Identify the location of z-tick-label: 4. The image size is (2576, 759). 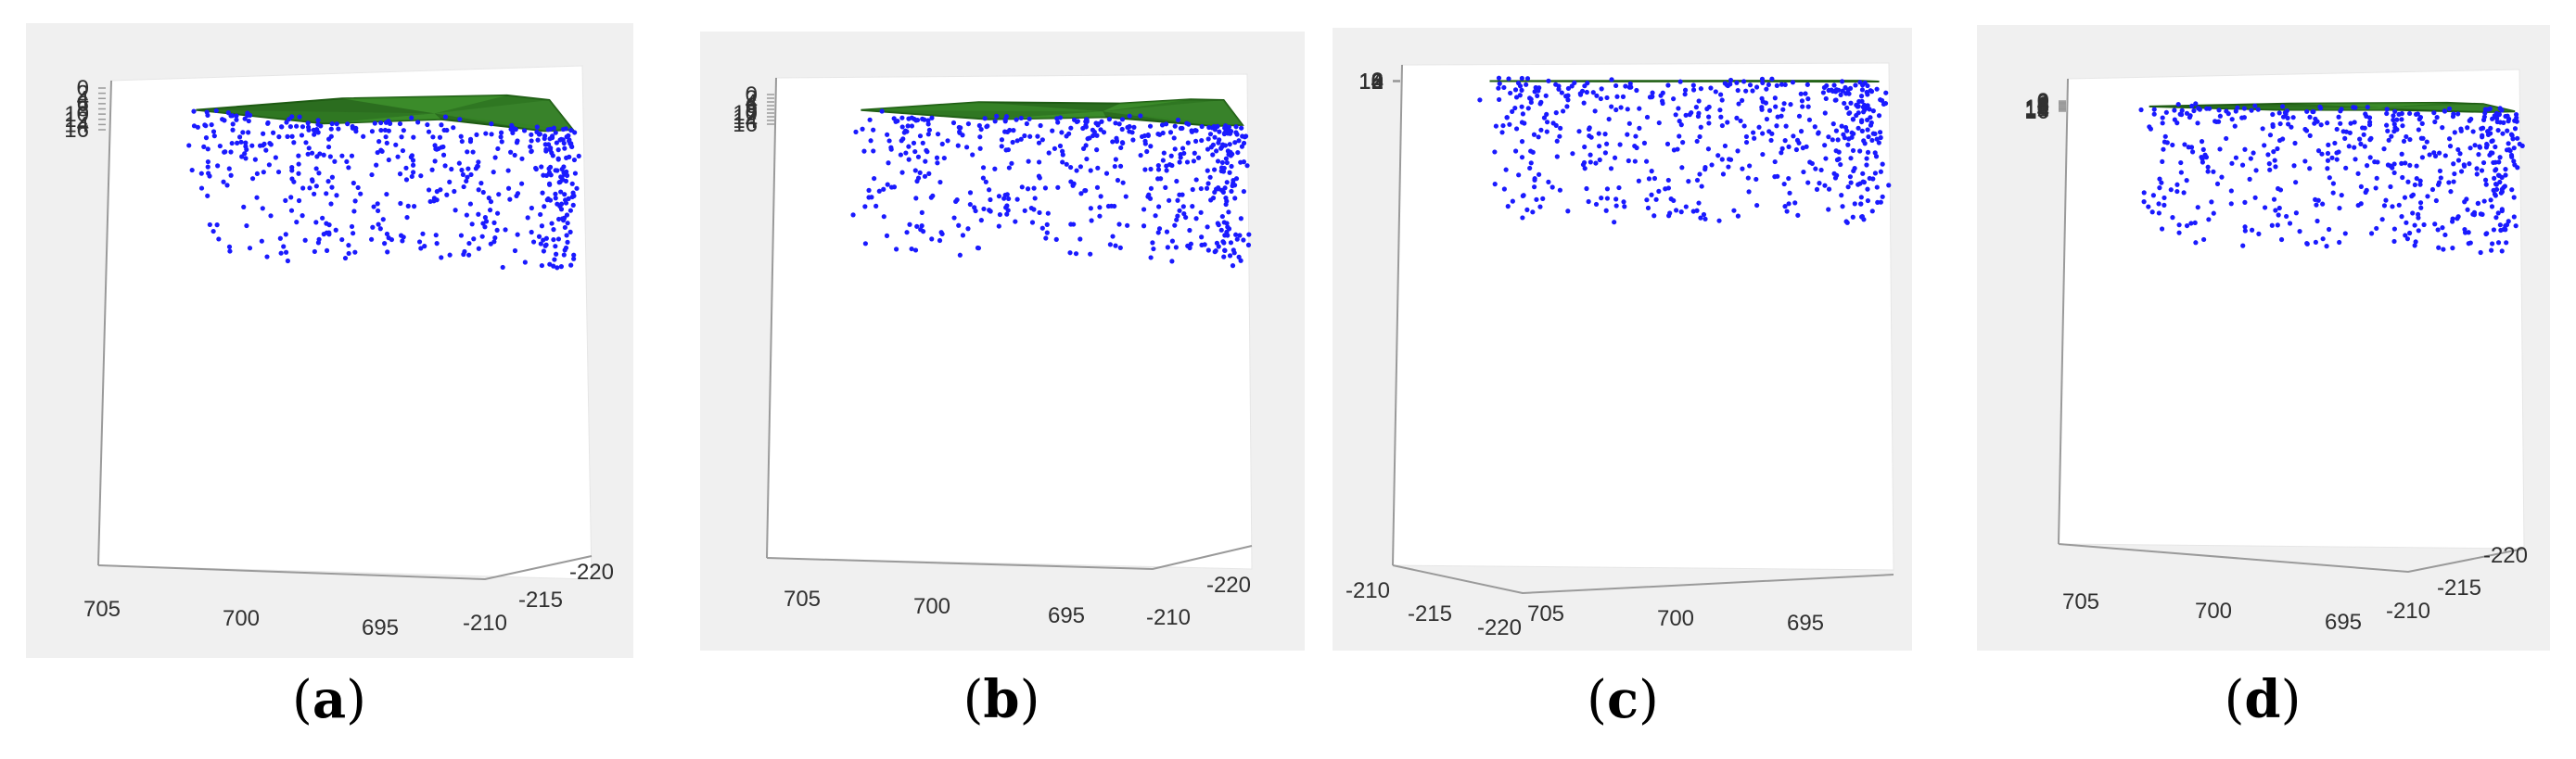
(752, 102).